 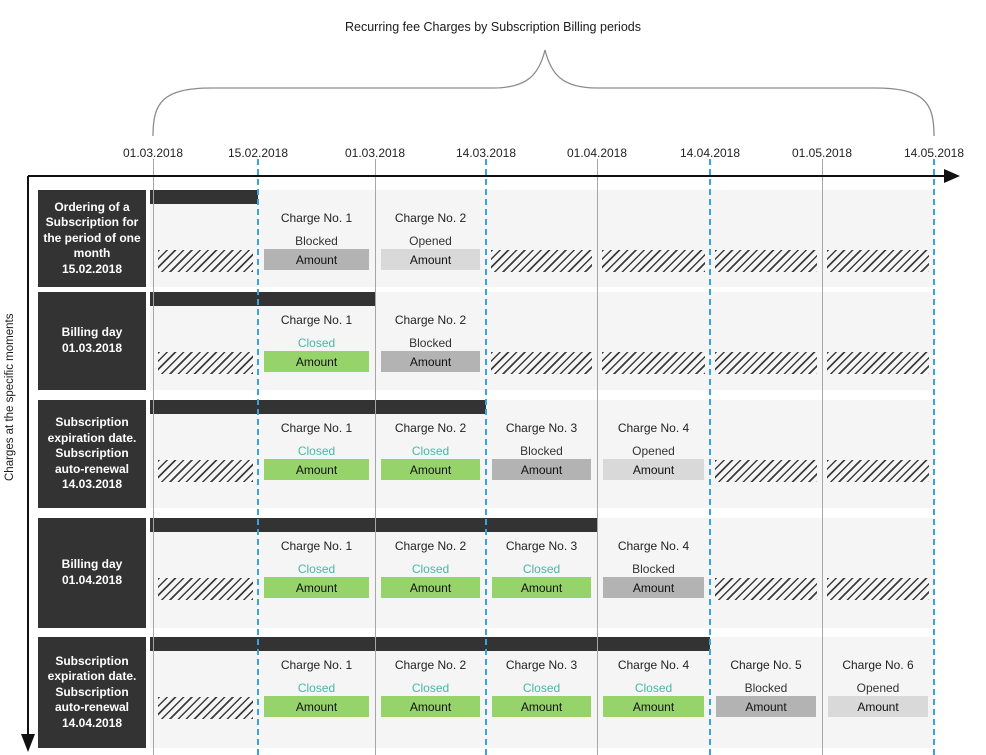 I want to click on timeline-date-label: 14.05.2018, so click(x=934, y=153).